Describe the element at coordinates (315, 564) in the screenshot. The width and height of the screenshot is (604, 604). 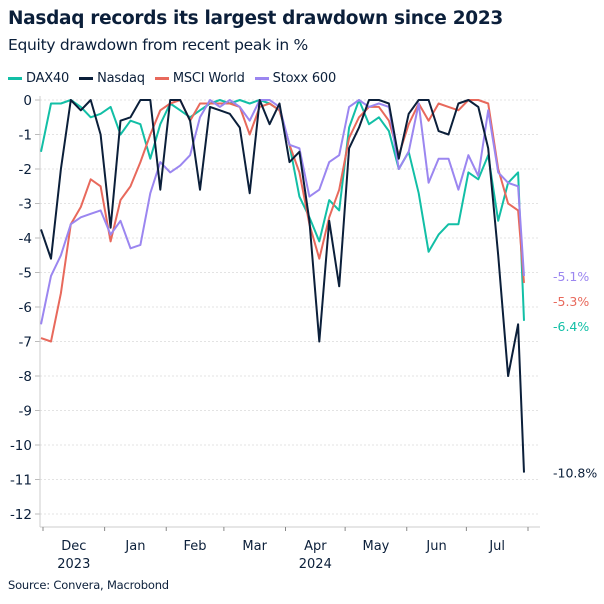
I see `x-year-label: 2024` at that location.